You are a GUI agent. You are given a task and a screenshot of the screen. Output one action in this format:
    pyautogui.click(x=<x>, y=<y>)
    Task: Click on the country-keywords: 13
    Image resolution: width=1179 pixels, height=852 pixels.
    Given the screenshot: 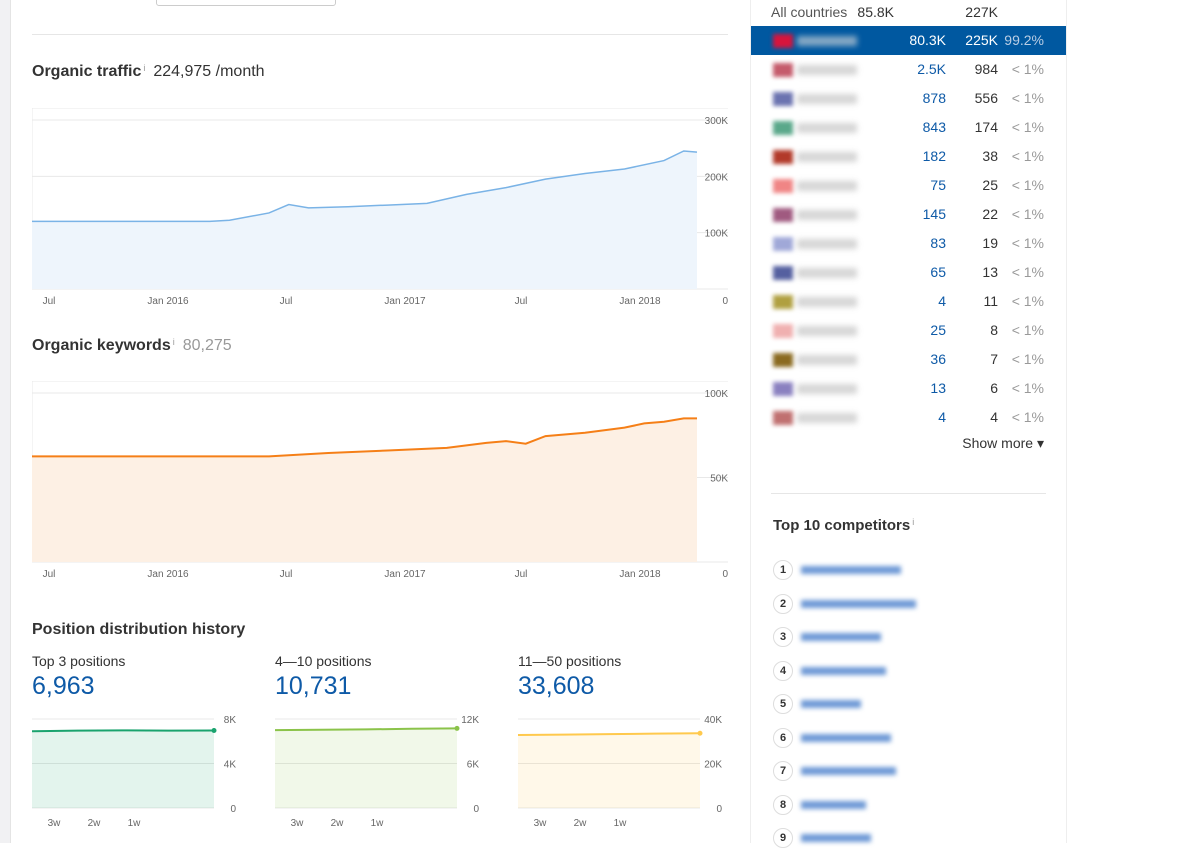 What is the action you would take?
    pyautogui.click(x=938, y=388)
    